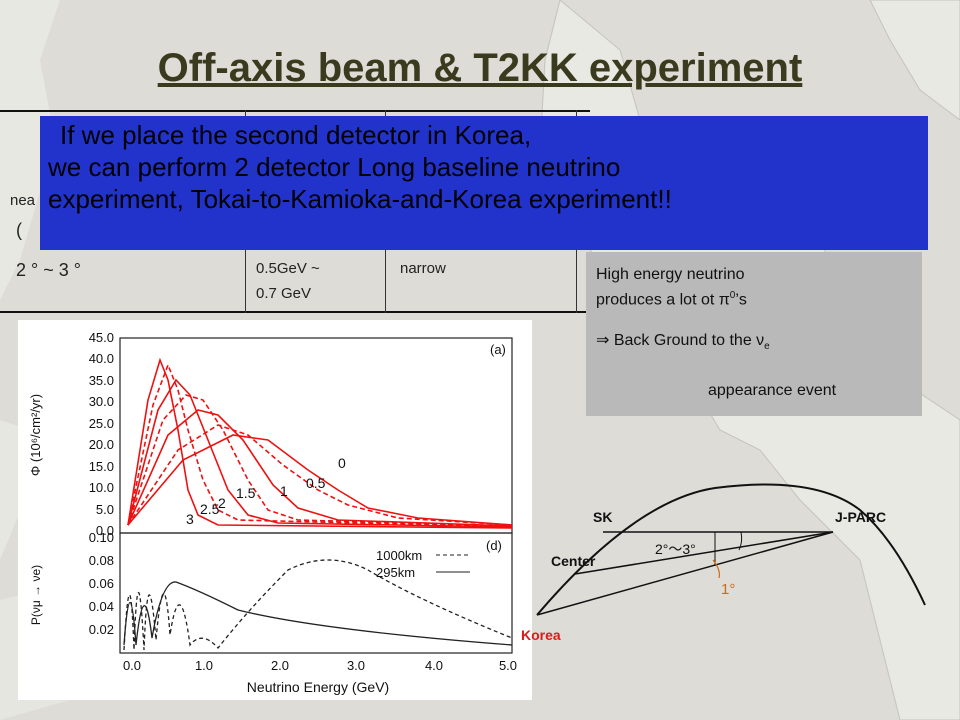  I want to click on x-tick: 2.0, so click(280, 665).